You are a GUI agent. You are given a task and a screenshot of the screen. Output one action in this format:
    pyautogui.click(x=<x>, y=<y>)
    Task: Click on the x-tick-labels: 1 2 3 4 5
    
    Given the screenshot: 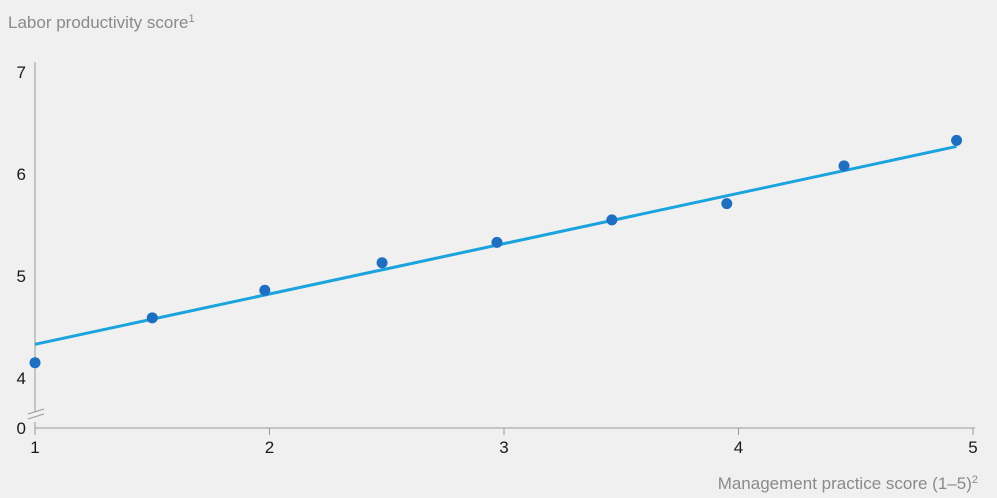 What is the action you would take?
    pyautogui.click(x=504, y=442)
    